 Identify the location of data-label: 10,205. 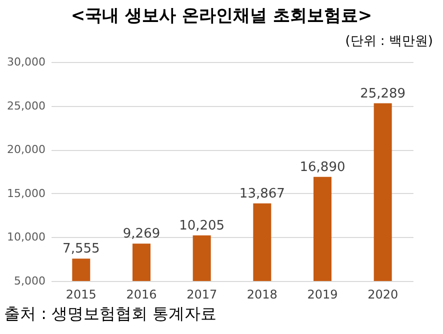
(202, 226).